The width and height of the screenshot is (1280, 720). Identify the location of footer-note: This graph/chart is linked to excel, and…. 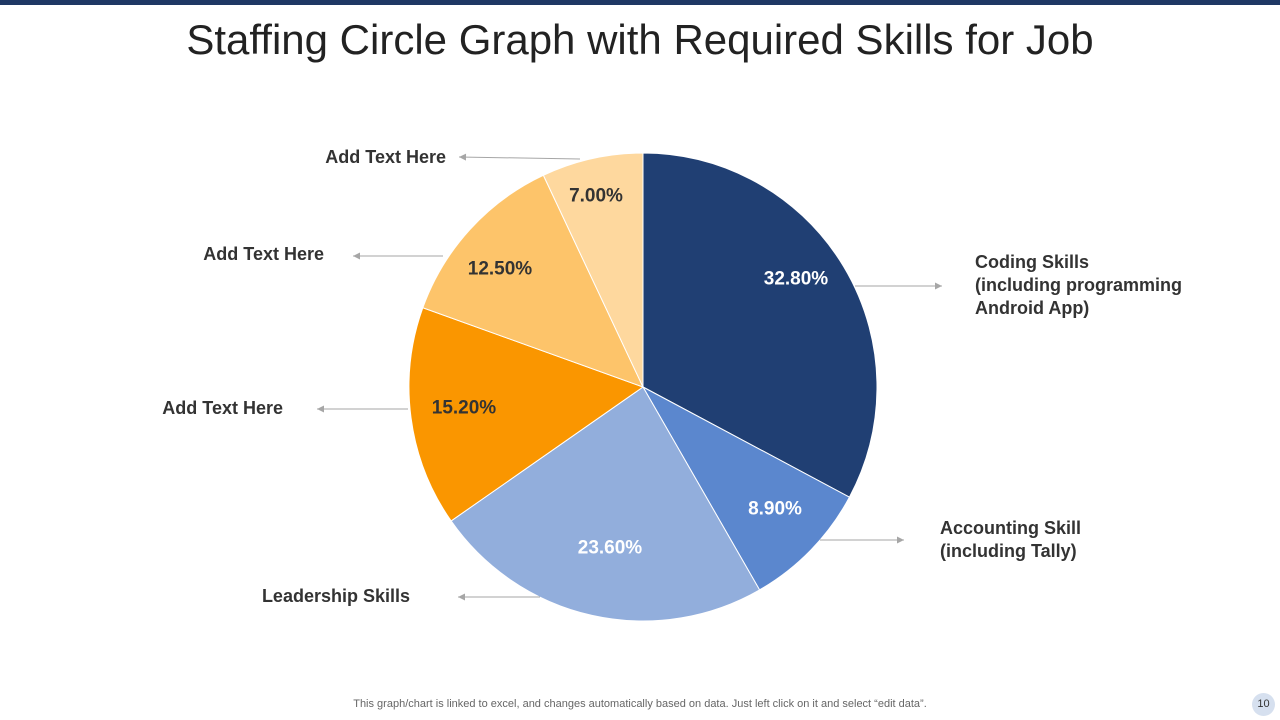
(640, 704).